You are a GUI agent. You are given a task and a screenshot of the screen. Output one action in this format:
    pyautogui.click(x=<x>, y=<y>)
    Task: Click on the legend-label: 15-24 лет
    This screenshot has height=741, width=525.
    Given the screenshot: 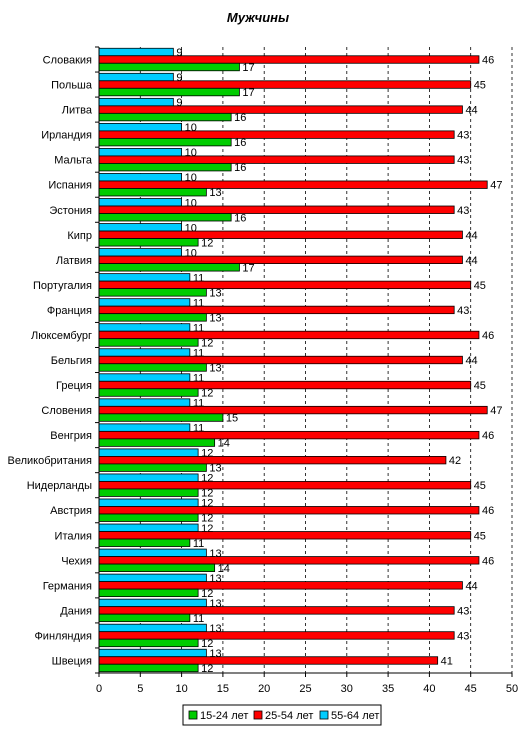 What is the action you would take?
    pyautogui.click(x=224, y=716)
    